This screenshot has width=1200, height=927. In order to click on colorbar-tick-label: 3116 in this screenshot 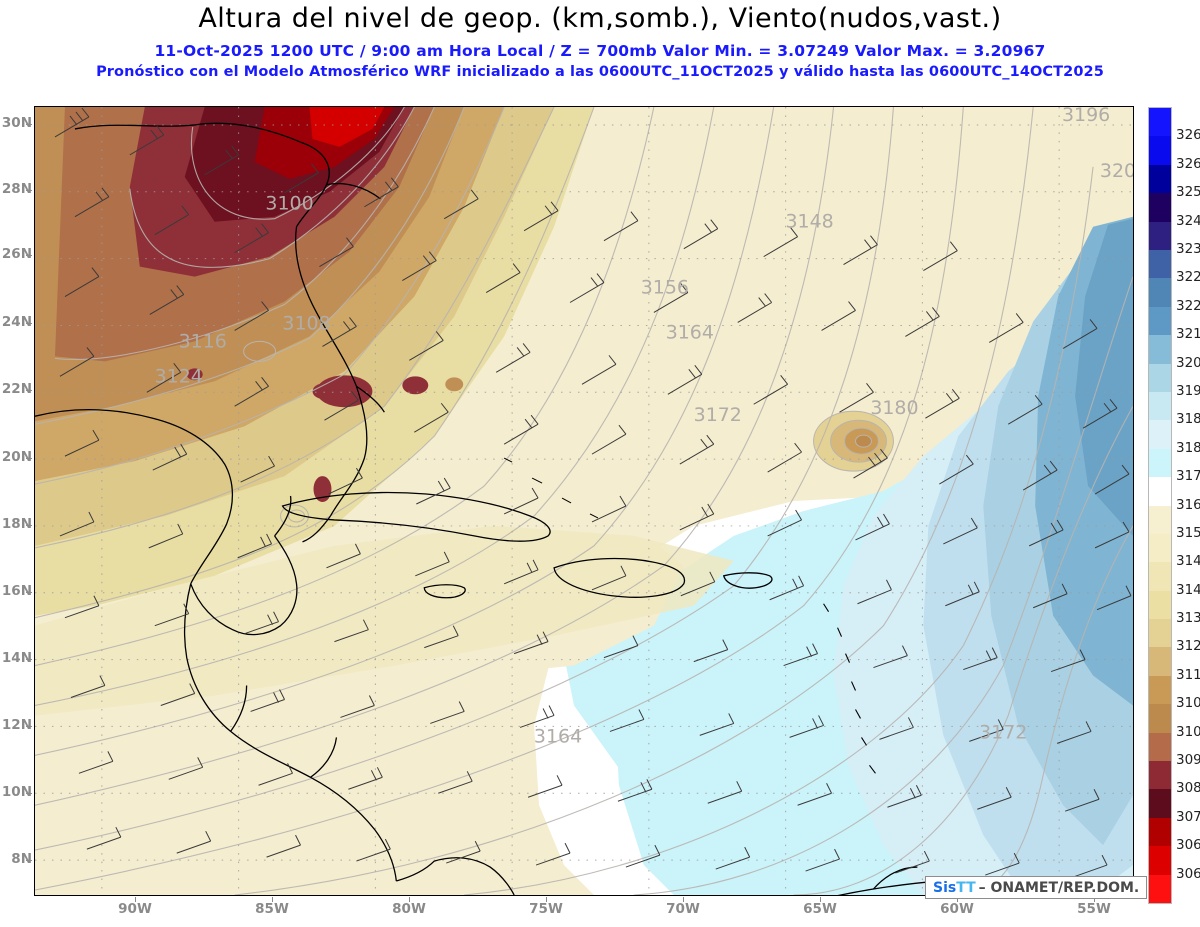, I will do `click(1188, 674)`.